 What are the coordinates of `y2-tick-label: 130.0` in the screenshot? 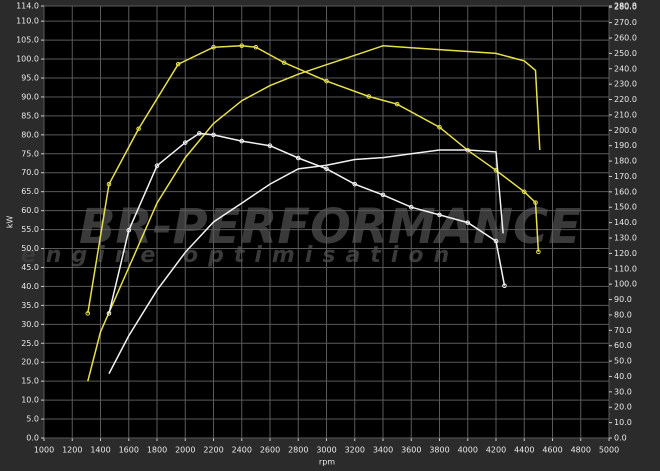 It's located at (625, 238).